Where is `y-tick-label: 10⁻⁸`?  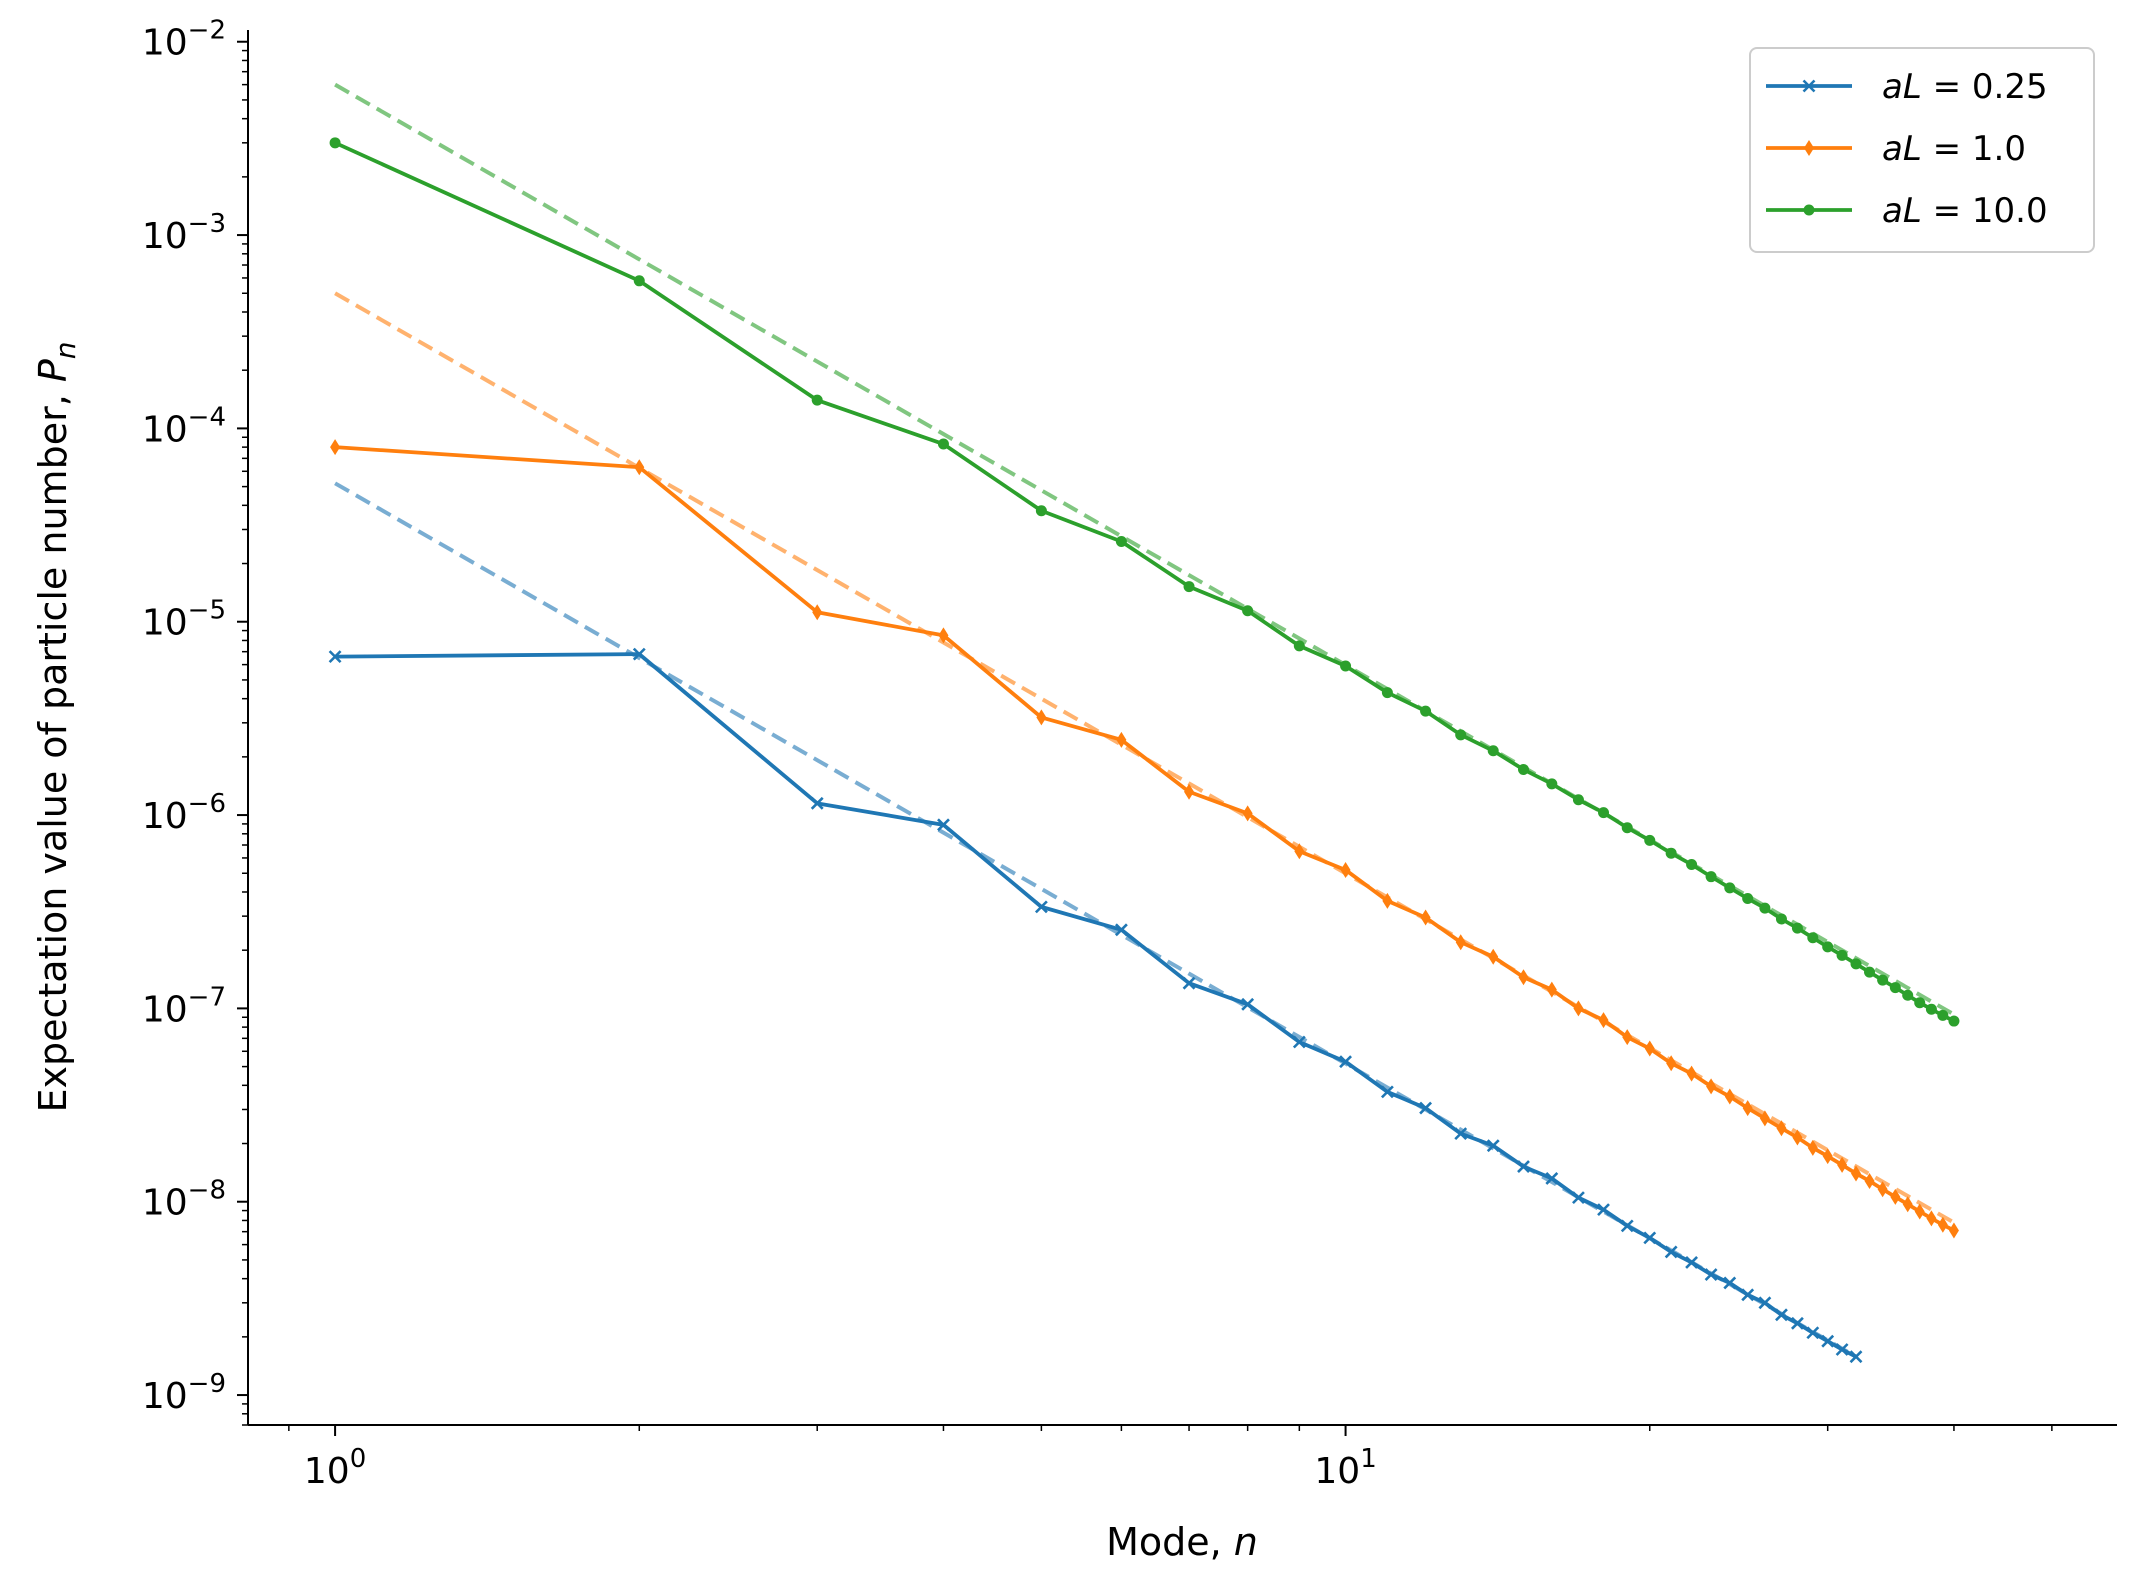 y-tick-label: 10⁻⁸ is located at coordinates (184, 1200).